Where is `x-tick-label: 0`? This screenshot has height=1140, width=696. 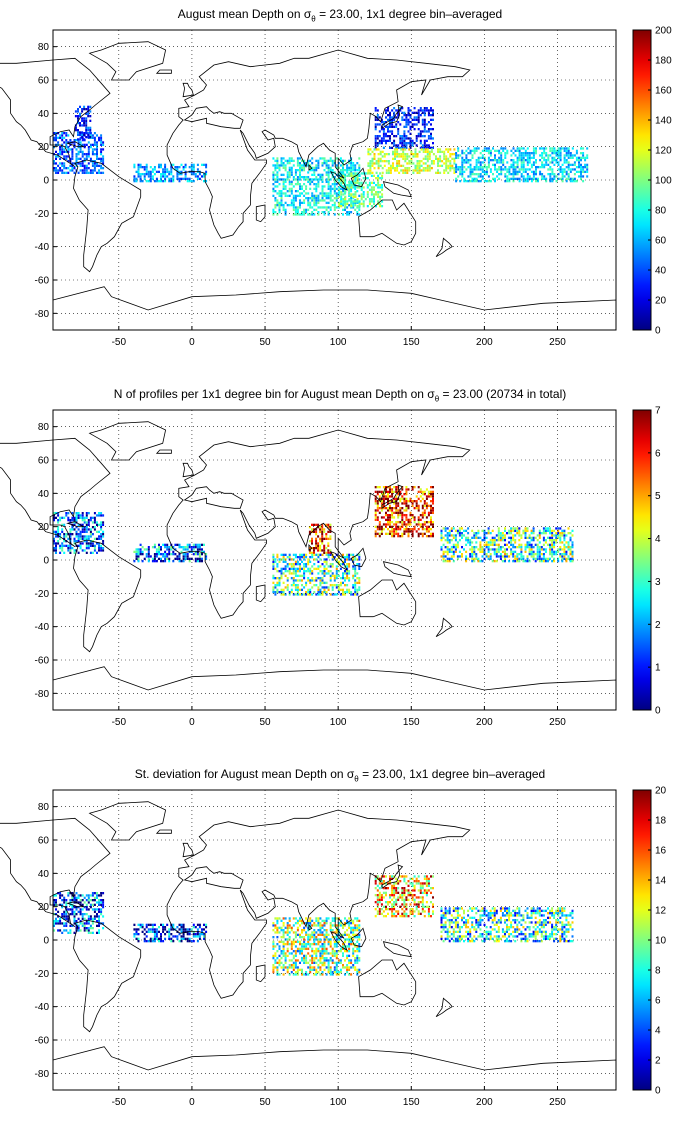 x-tick-label: 0 is located at coordinates (192, 342).